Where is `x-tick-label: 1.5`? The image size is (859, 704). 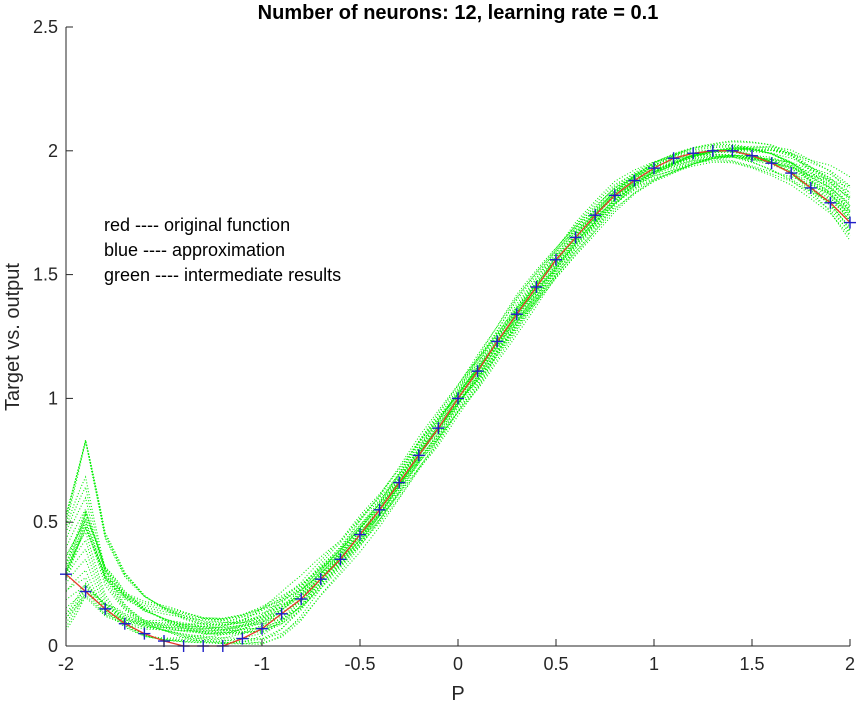 x-tick-label: 1.5 is located at coordinates (751, 664).